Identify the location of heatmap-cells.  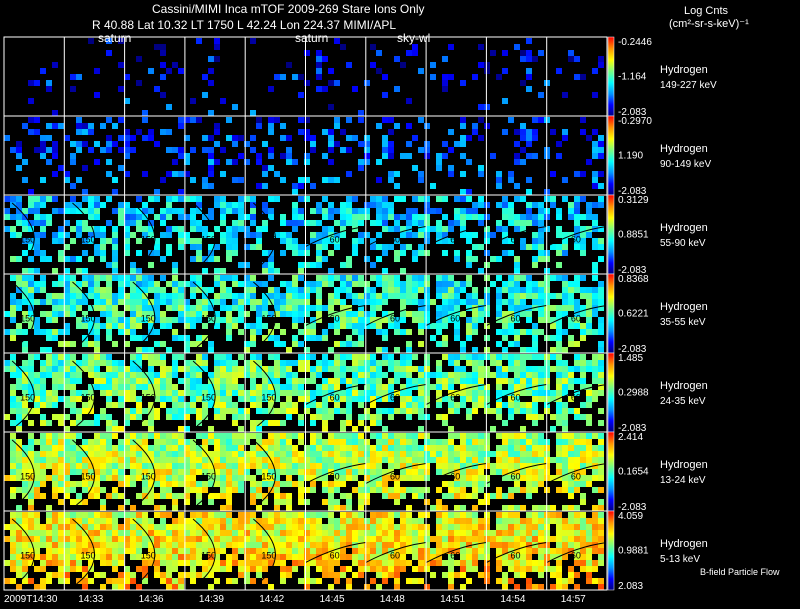
(304, 472).